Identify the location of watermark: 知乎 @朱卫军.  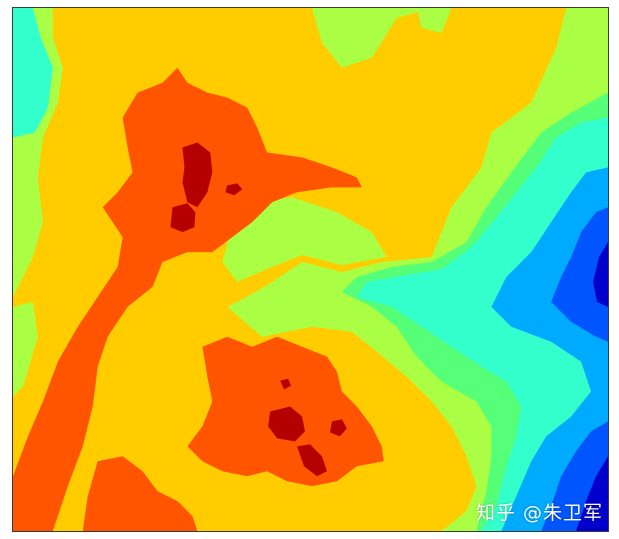
(539, 513).